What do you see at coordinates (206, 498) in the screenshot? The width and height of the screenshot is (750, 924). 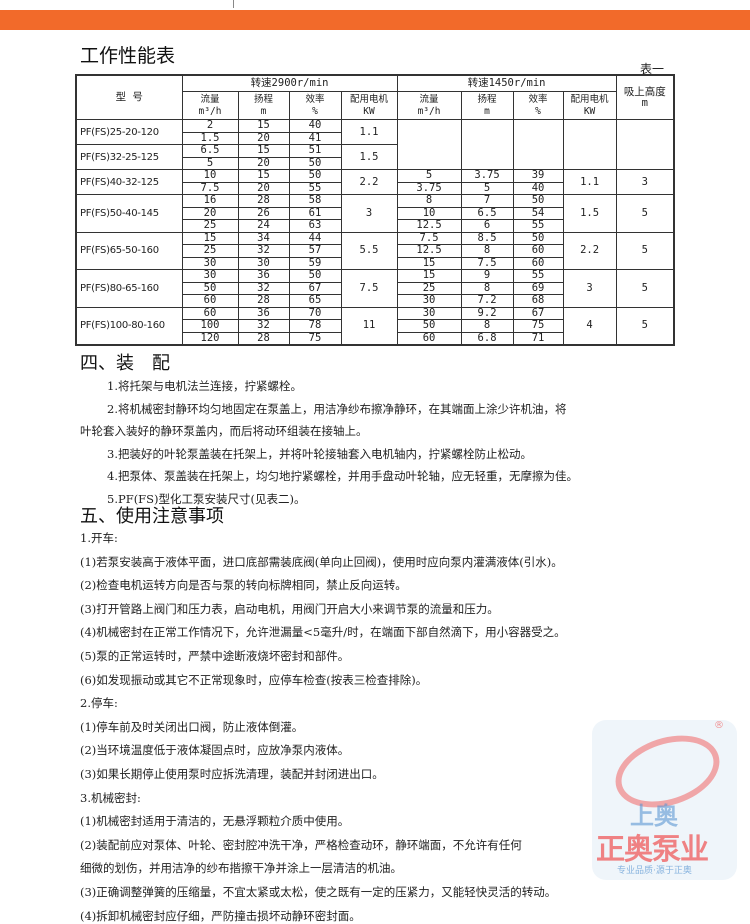 I see `text-line: 5.PF(FS)型化工泵安装尺寸(见表二)。` at bounding box center [206, 498].